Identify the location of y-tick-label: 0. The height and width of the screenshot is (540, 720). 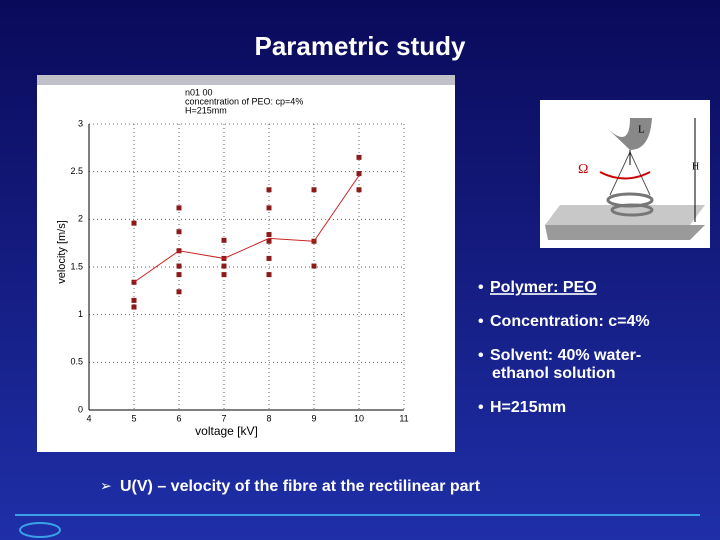
(80, 409).